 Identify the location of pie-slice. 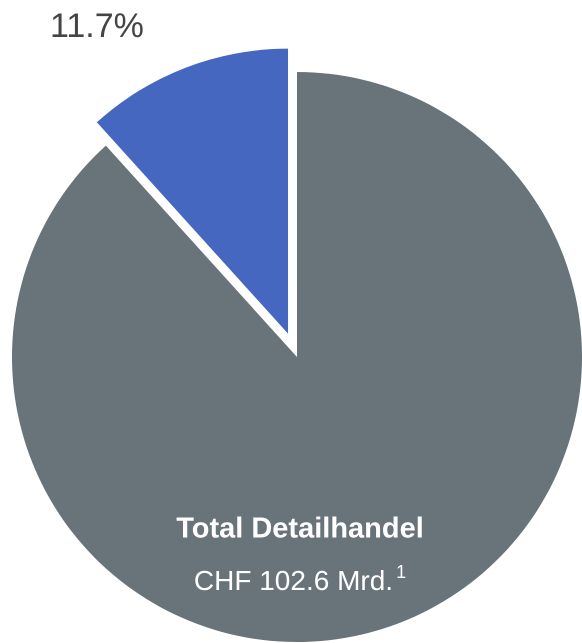
(192, 191).